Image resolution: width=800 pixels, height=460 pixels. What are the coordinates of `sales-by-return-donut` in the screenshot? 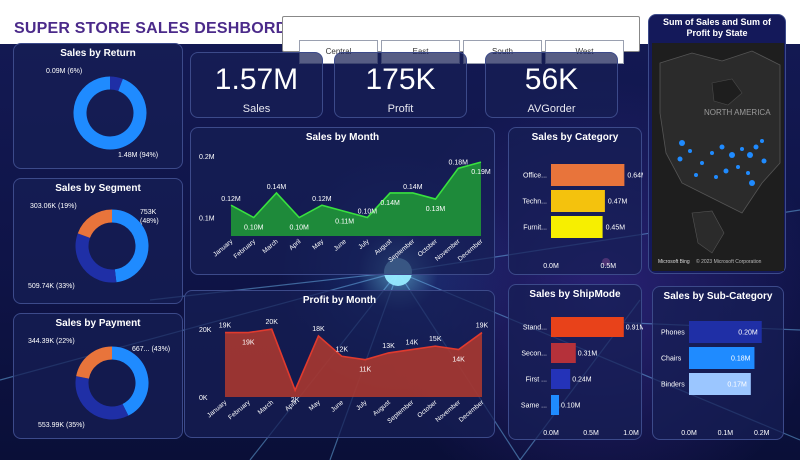 It's located at (99, 107).